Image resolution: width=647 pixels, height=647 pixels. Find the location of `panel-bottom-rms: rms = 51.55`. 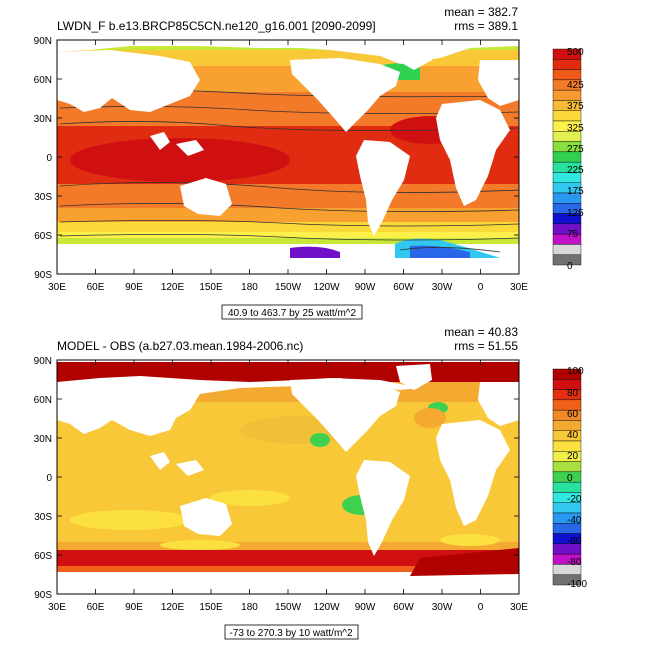

panel-bottom-rms: rms = 51.55 is located at coordinates (486, 346).